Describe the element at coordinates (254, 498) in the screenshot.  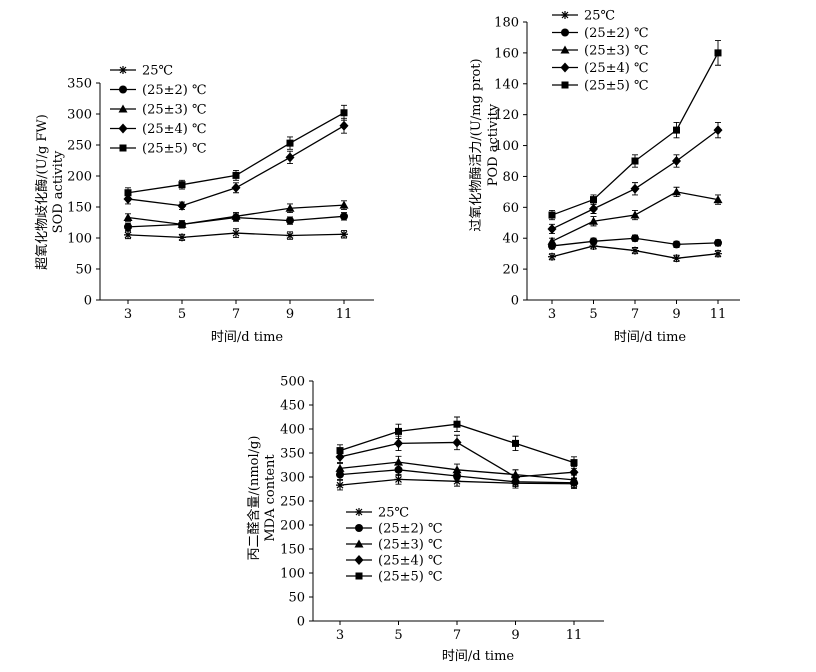
I see `y-axis-label: 丙二醛含量/(nmol/g)` at that location.